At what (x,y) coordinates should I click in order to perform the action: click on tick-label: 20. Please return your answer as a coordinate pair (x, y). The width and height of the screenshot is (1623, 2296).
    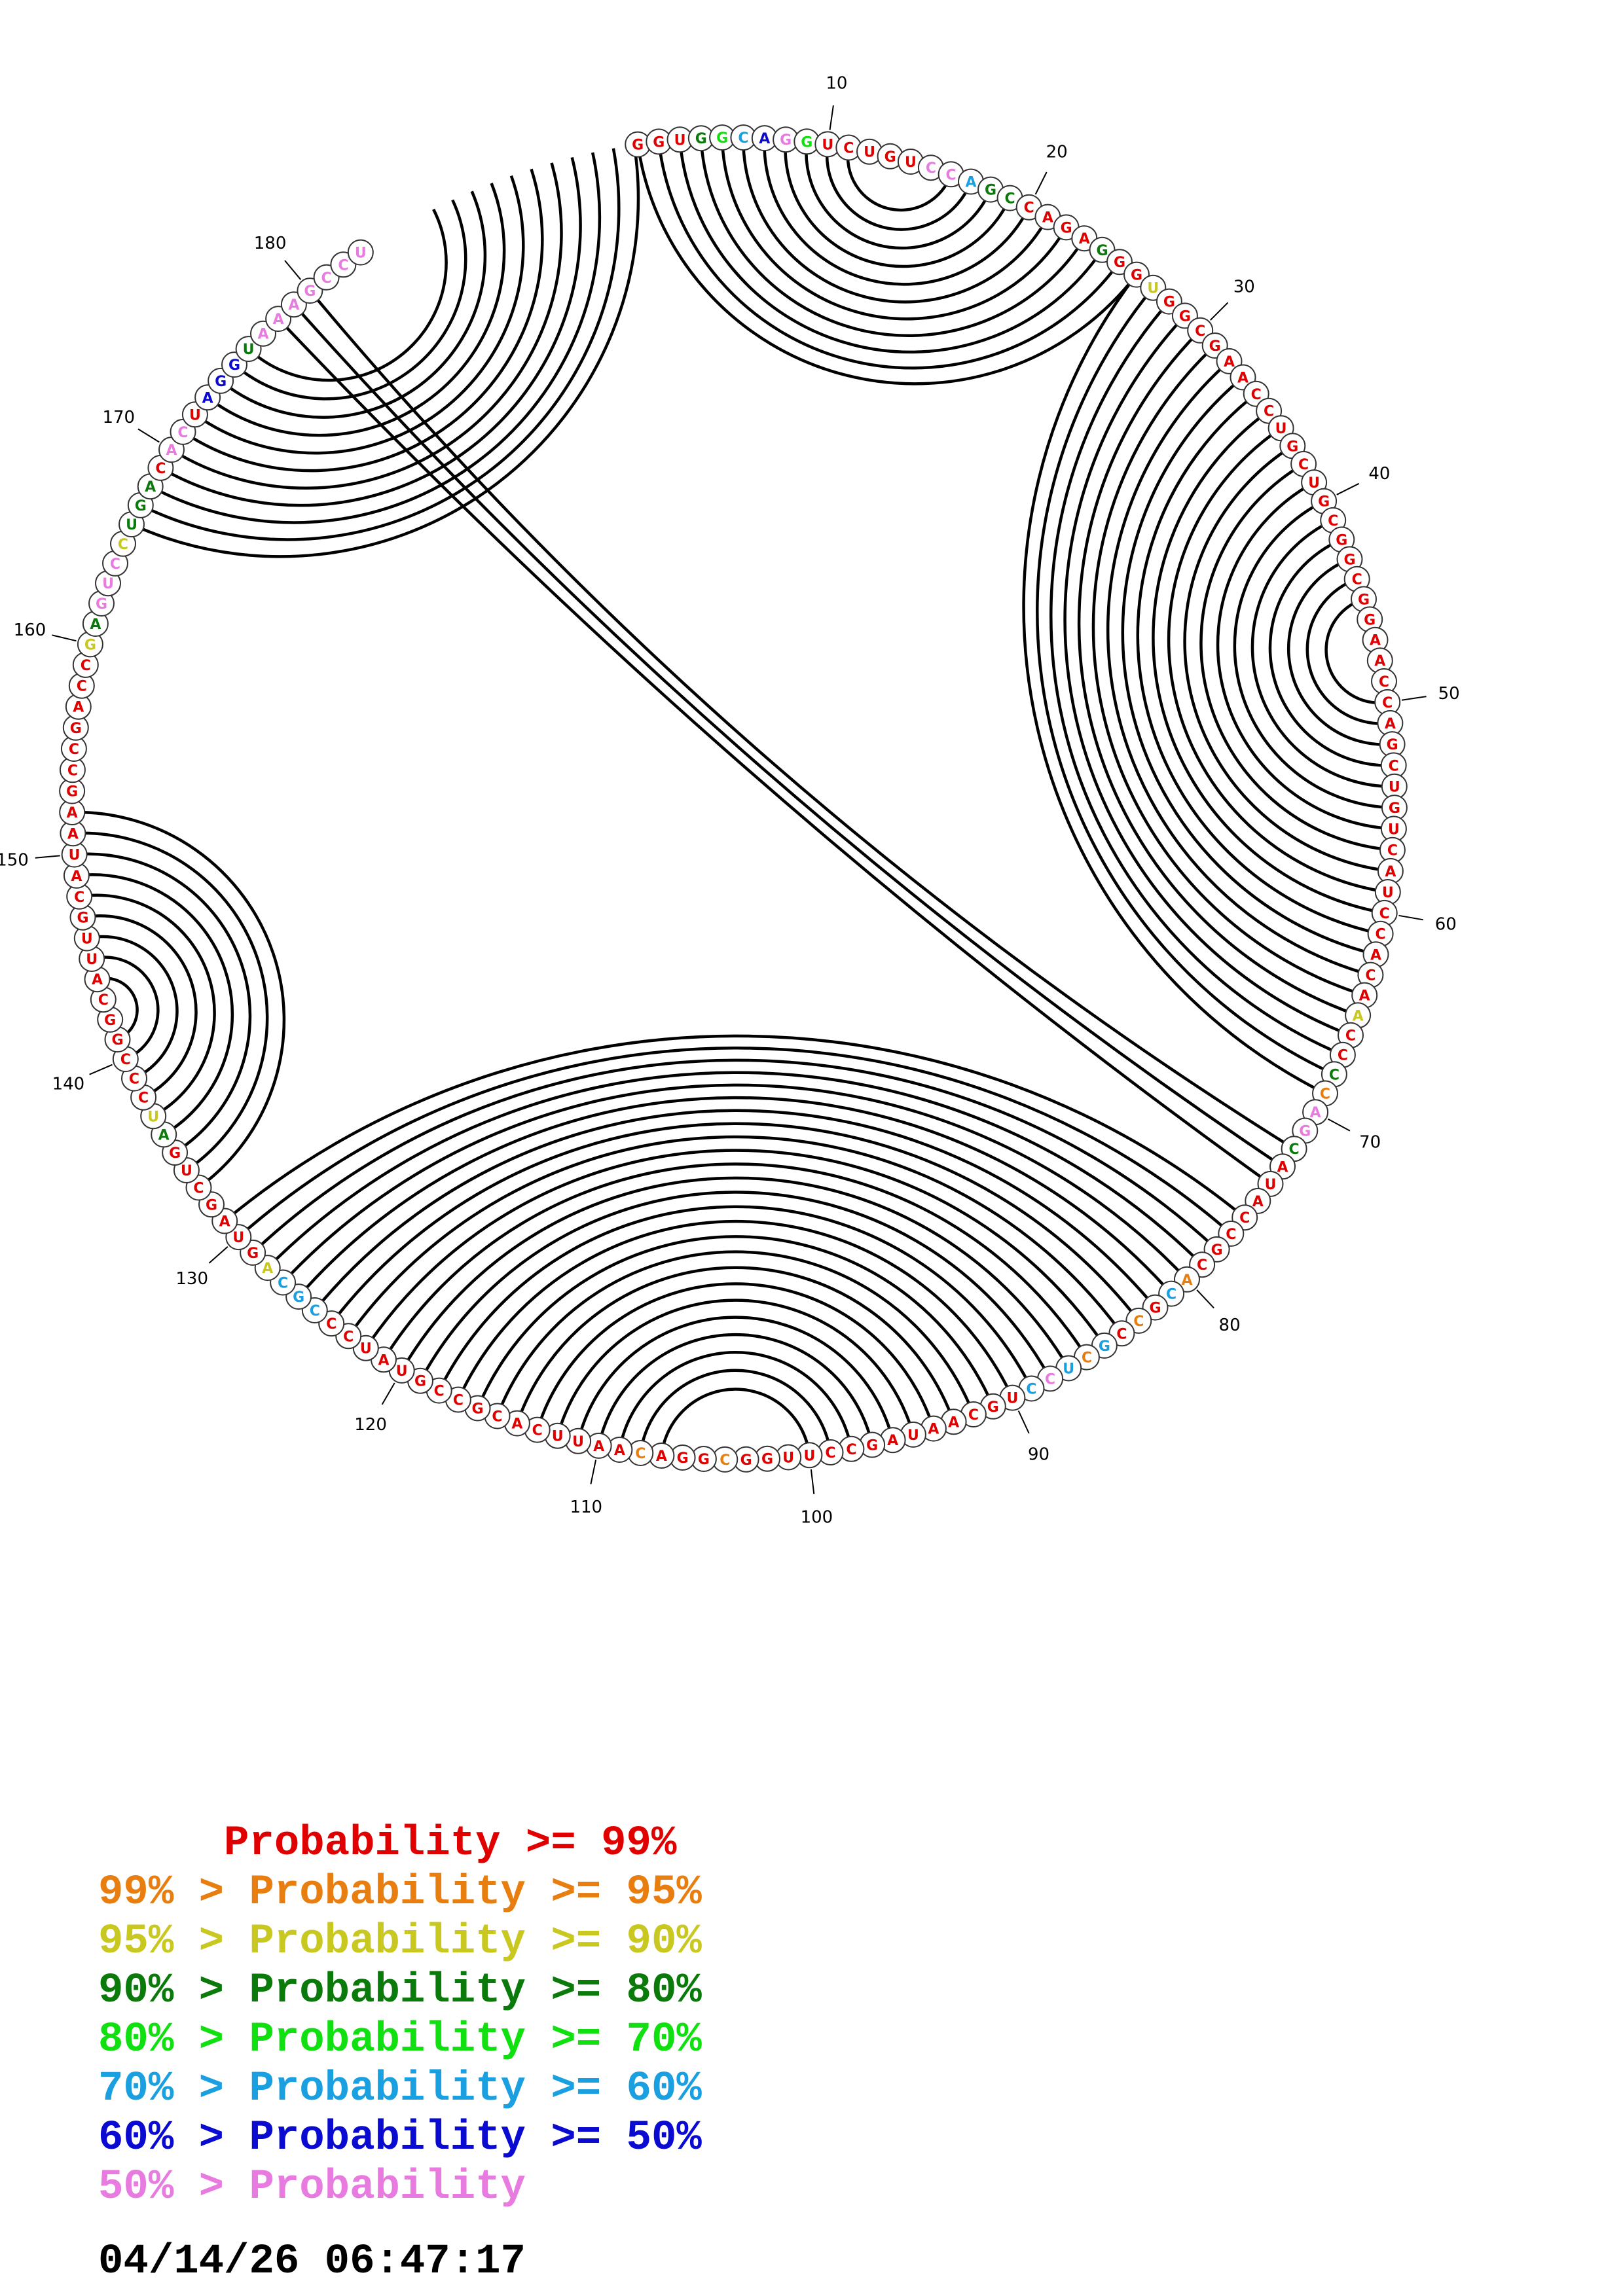
    Looking at the image, I should click on (1057, 152).